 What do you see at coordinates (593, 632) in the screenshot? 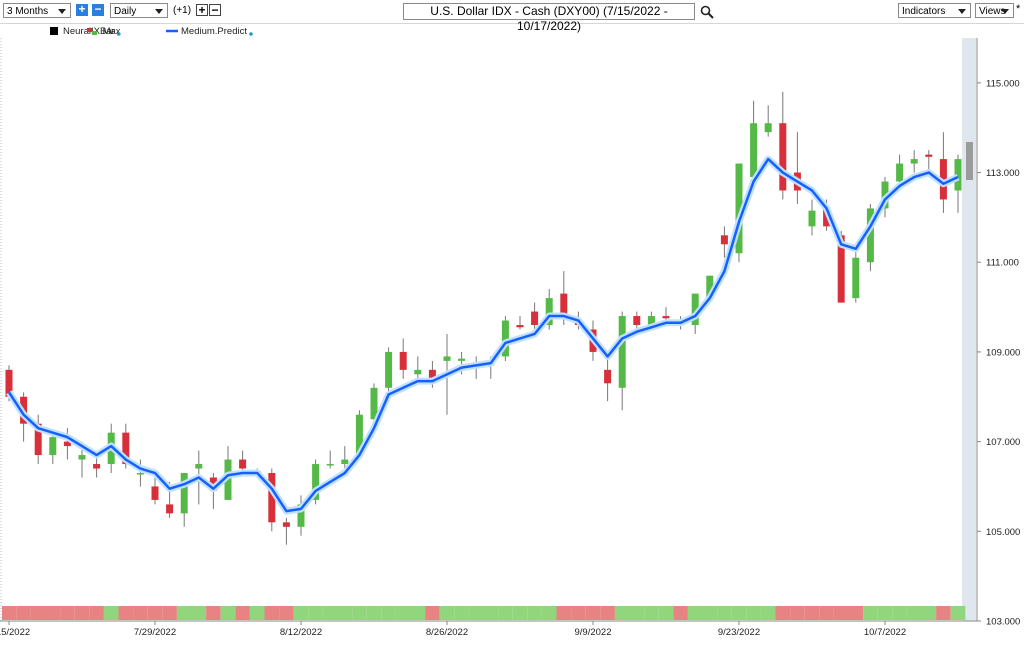
I see `x-tick-label: 9/9/2022` at bounding box center [593, 632].